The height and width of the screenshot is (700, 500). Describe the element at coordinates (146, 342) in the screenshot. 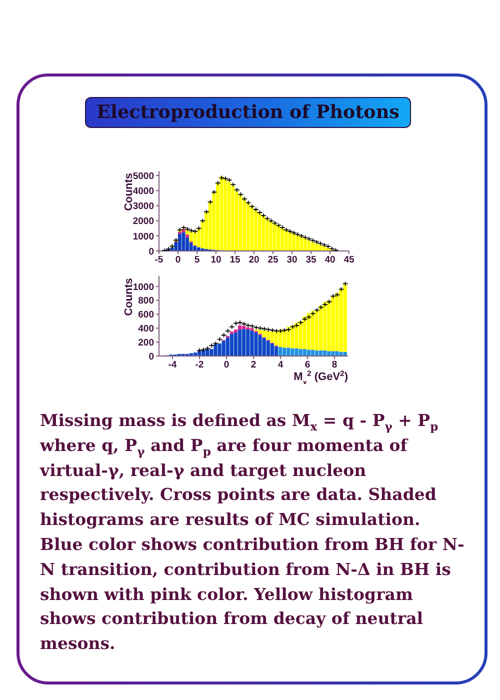

I see `y-tick-label: 200` at that location.